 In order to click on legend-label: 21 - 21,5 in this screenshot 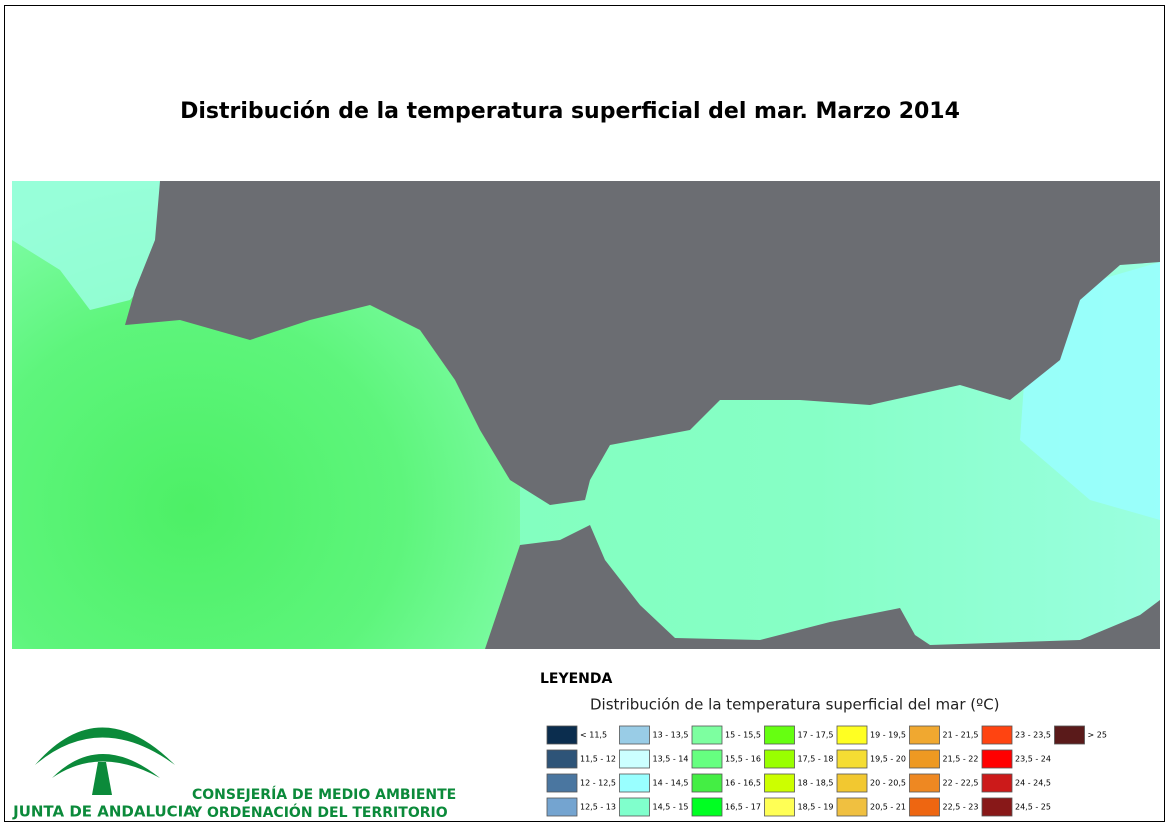, I will do `click(961, 735)`.